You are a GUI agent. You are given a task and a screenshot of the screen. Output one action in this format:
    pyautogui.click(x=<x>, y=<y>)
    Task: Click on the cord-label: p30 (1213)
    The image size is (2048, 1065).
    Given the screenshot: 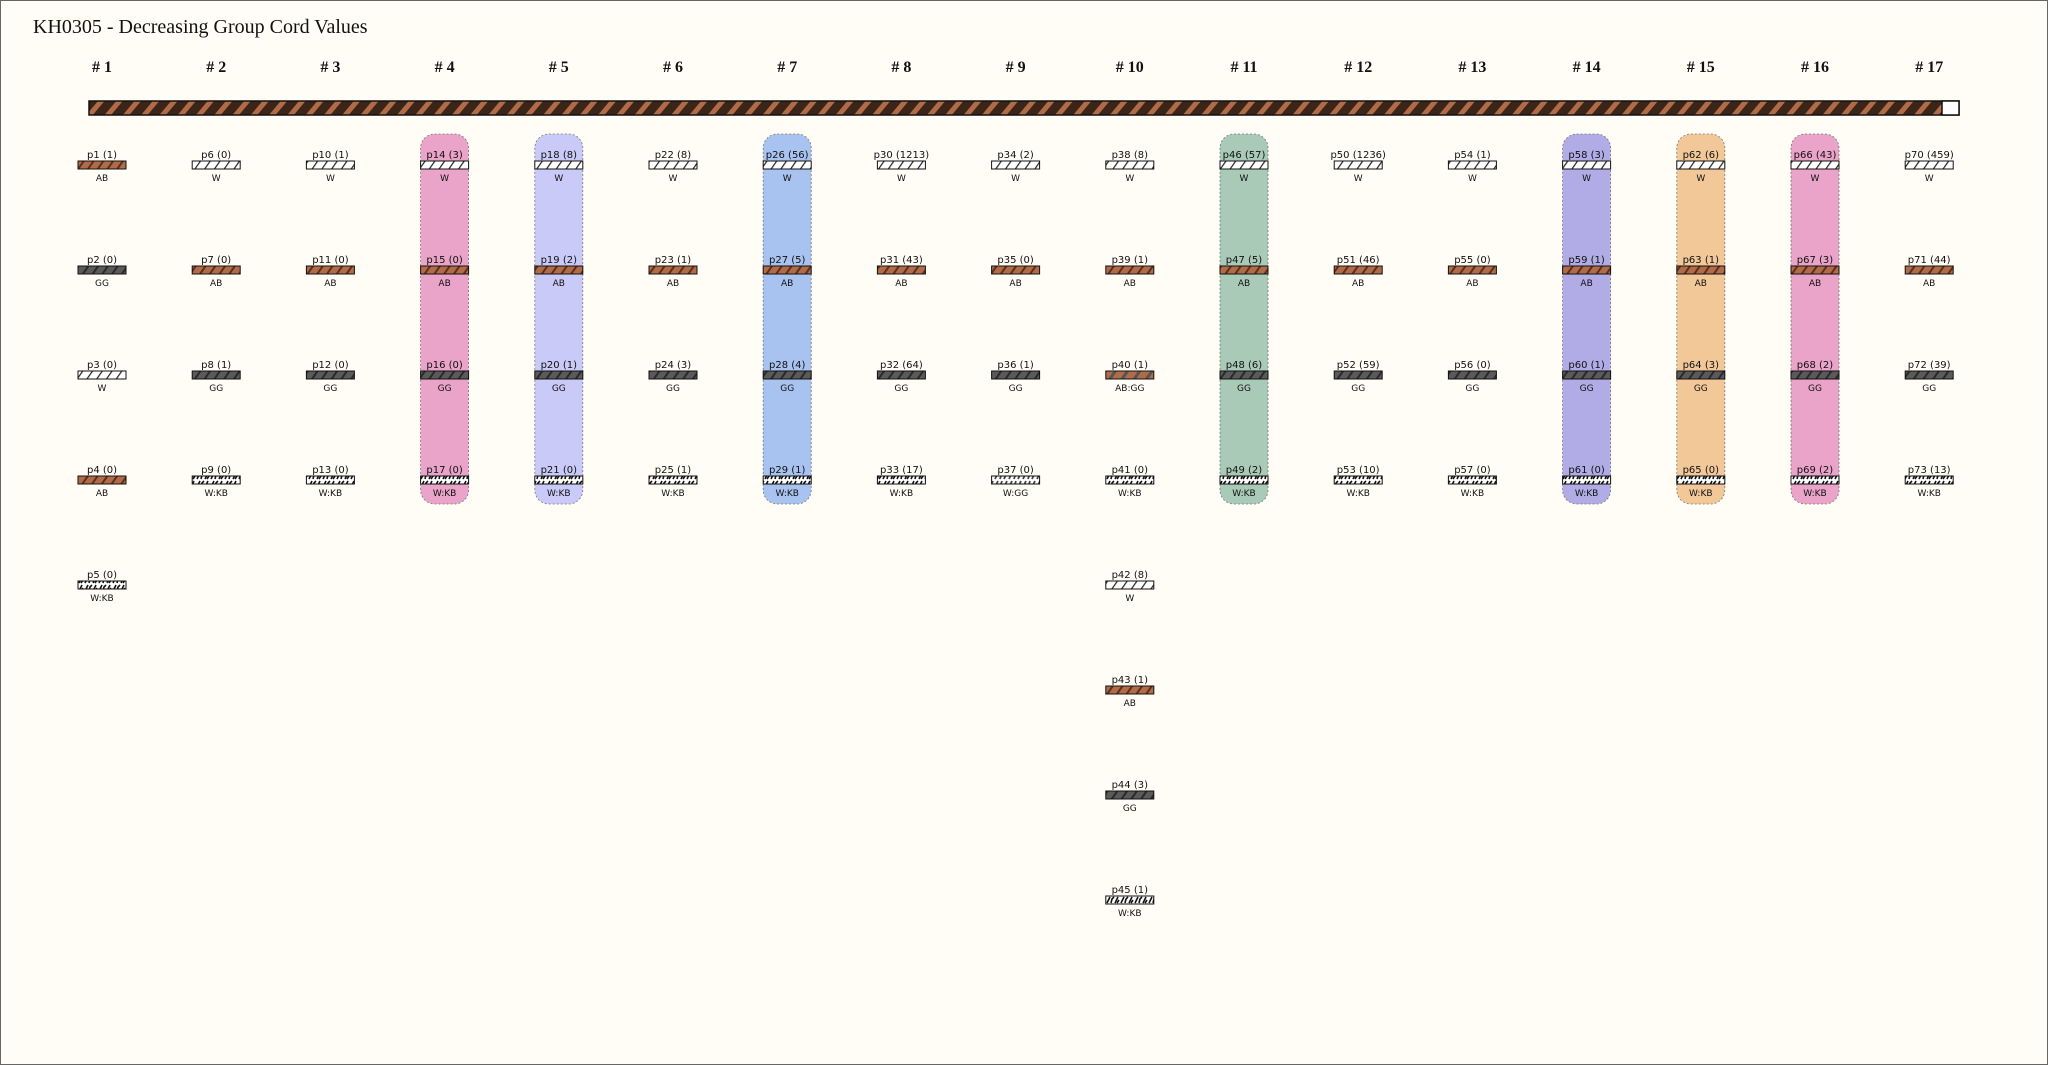 What is the action you would take?
    pyautogui.click(x=902, y=155)
    